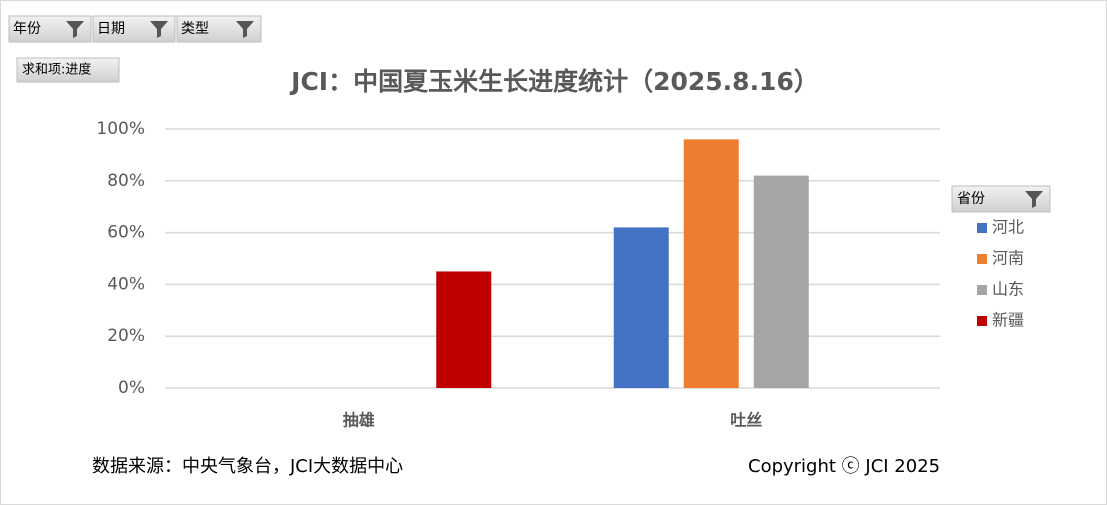 The width and height of the screenshot is (1107, 505). What do you see at coordinates (971, 199) in the screenshot?
I see `legend-title: 省份` at bounding box center [971, 199].